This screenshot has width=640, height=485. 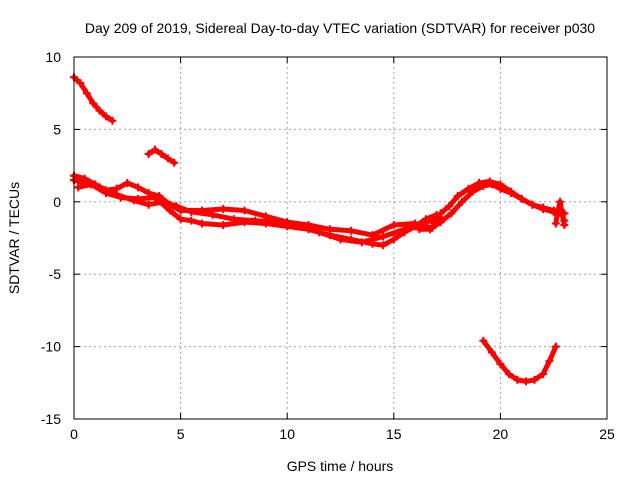 I want to click on y-tick-label: 10, so click(x=53, y=57).